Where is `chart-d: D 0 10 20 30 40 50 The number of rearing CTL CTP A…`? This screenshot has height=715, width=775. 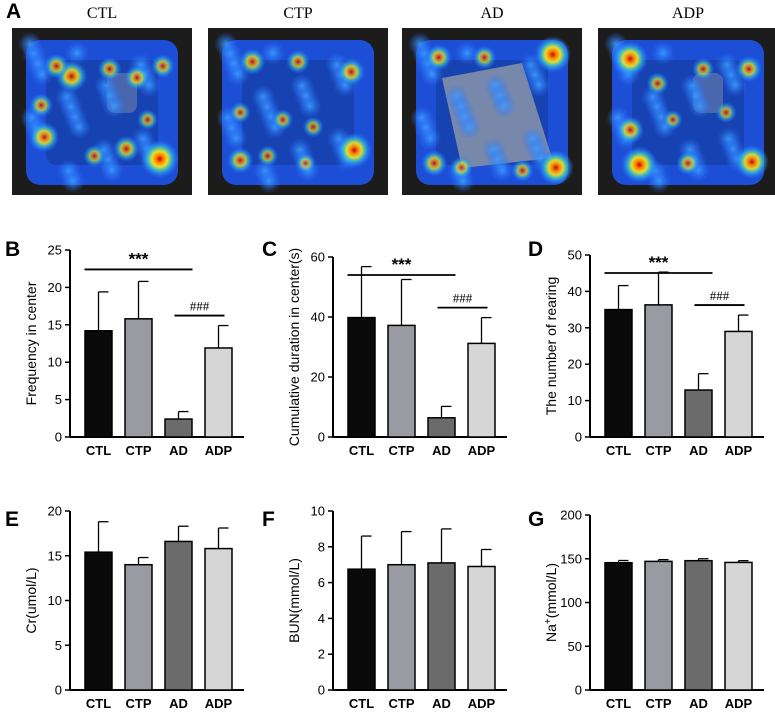
chart-d: D 0 10 20 30 40 50 The number of rearing CTL CTP A… is located at coordinates (646, 348).